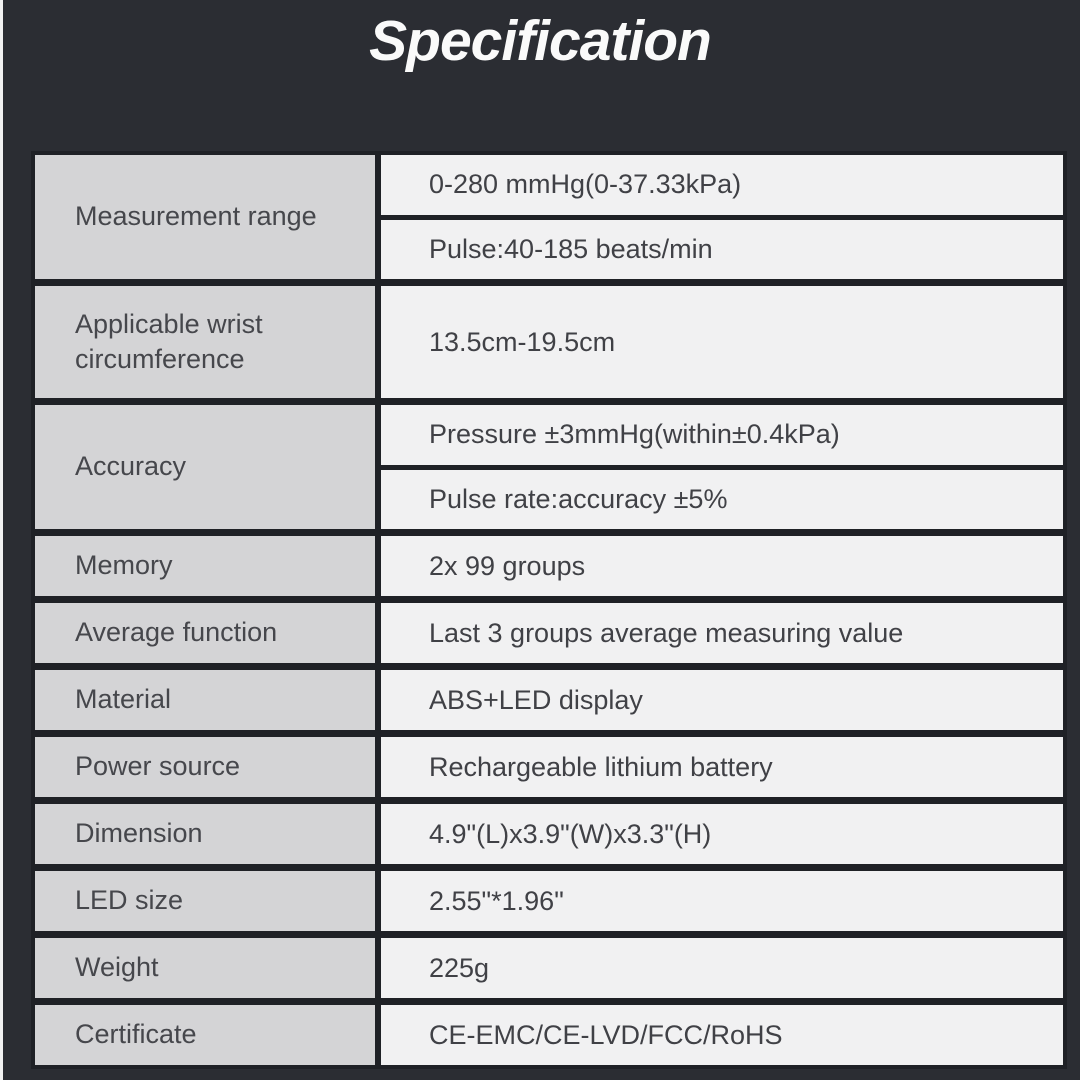 The width and height of the screenshot is (1080, 1080). I want to click on row-label-cell: Power source, so click(205, 767).